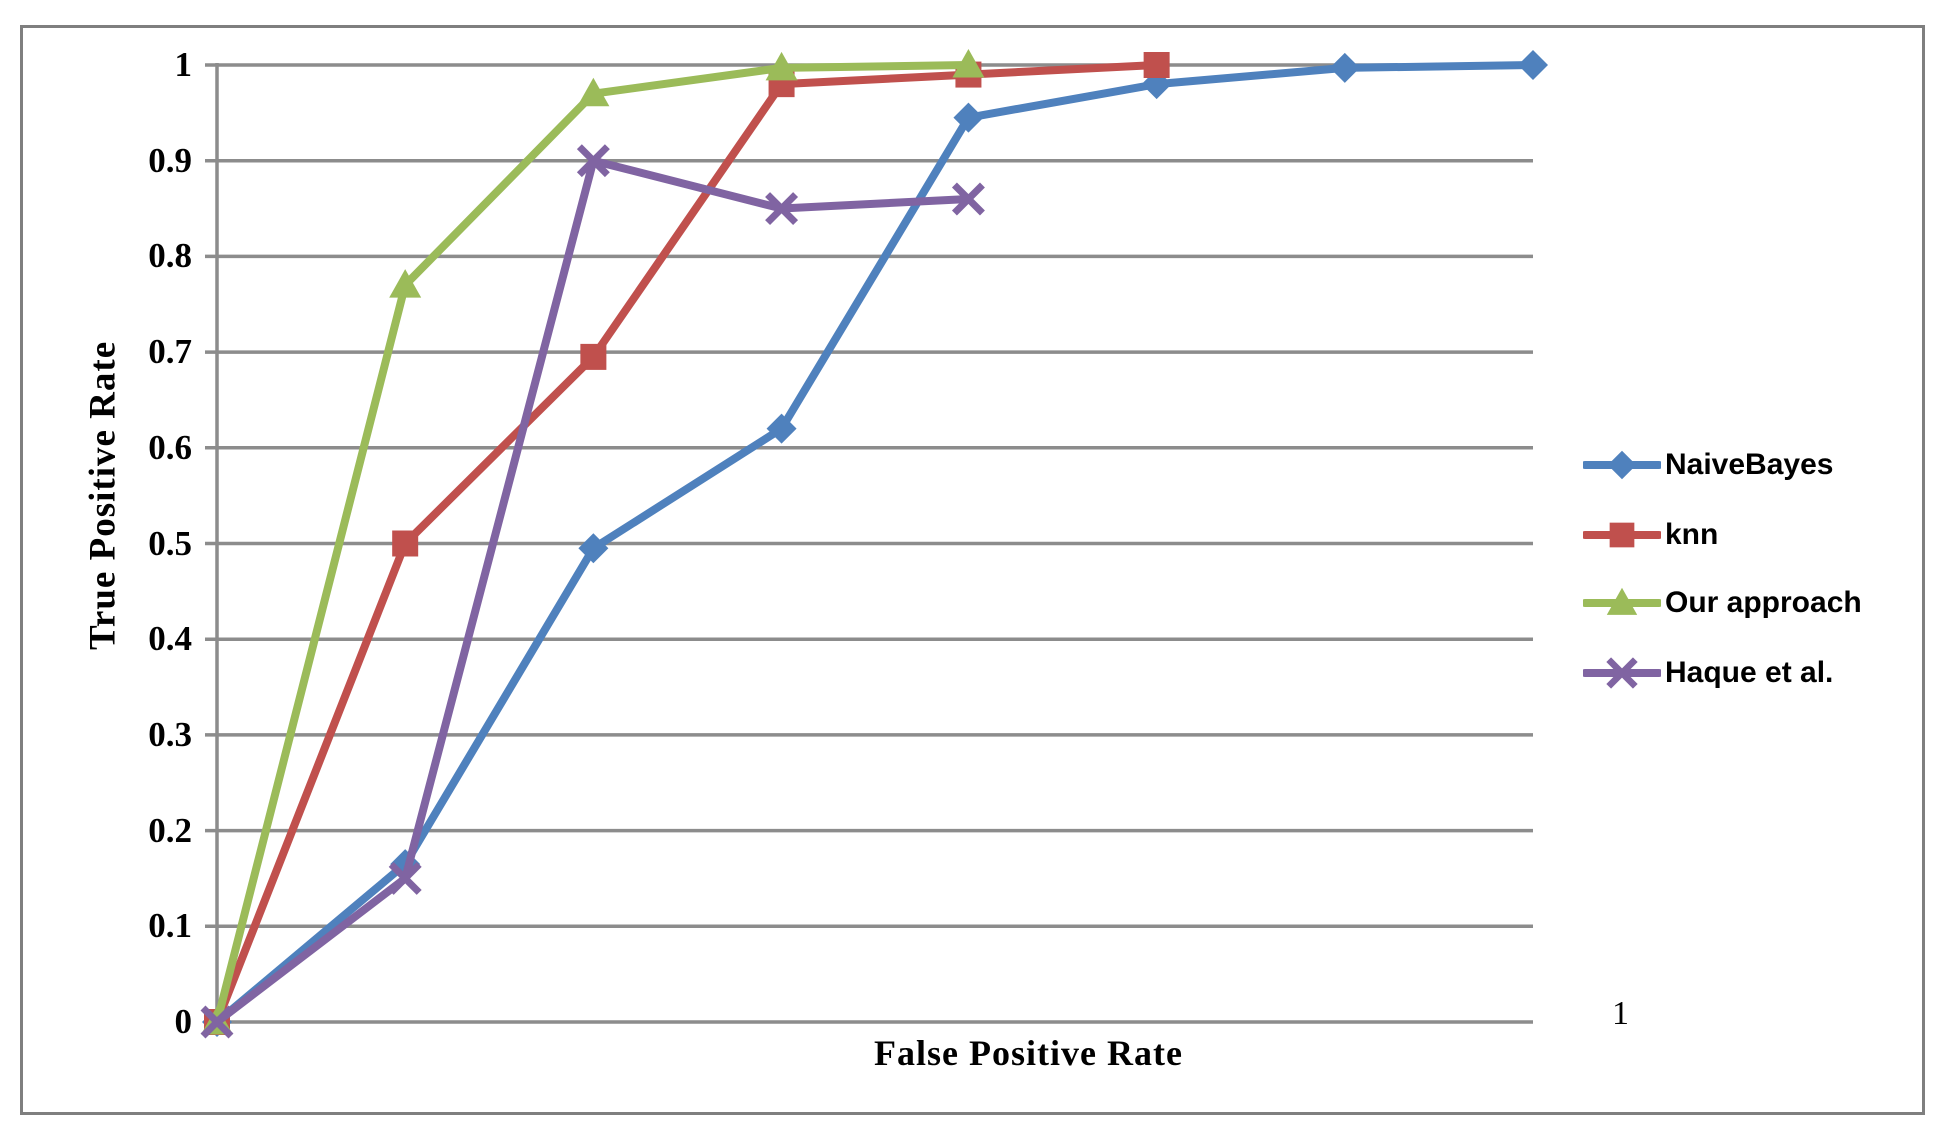 The image size is (1945, 1141). I want to click on y-tick-label-1: 1, so click(183, 64).